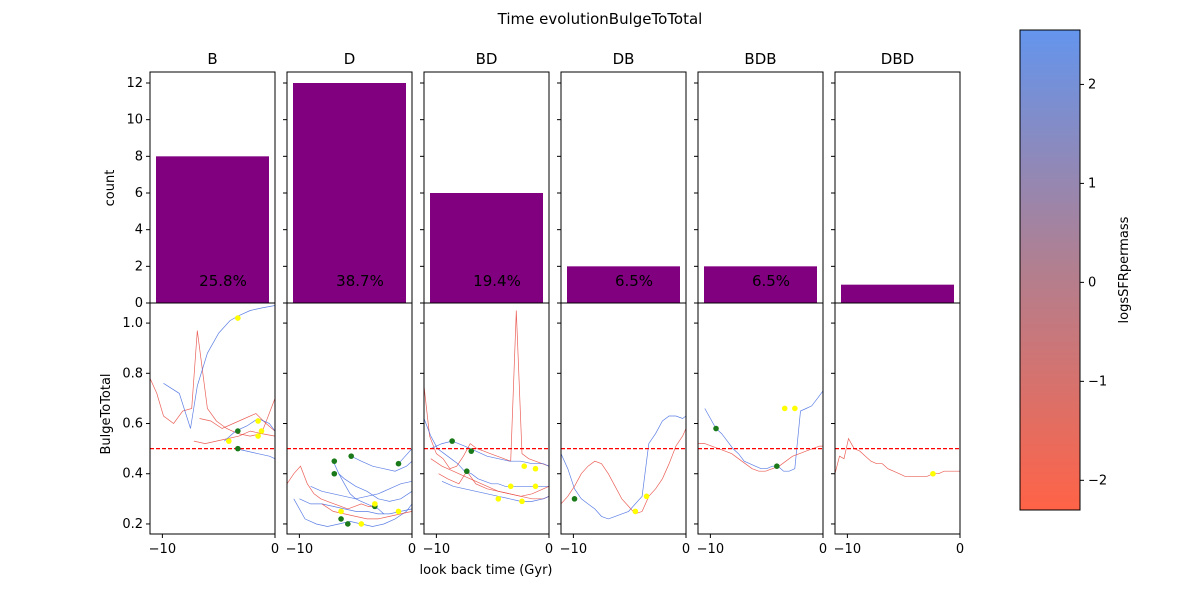 This screenshot has width=1200, height=600. I want to click on percent-label: 25.8%, so click(223, 281).